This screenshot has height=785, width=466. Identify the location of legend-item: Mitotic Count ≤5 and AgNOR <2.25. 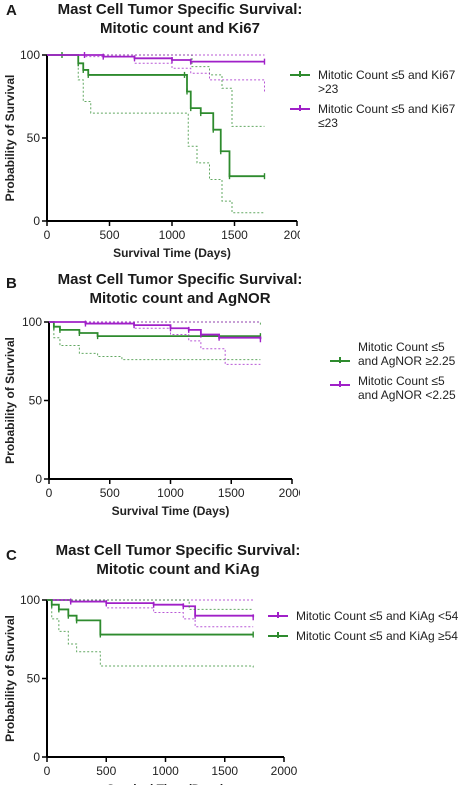
(396, 388).